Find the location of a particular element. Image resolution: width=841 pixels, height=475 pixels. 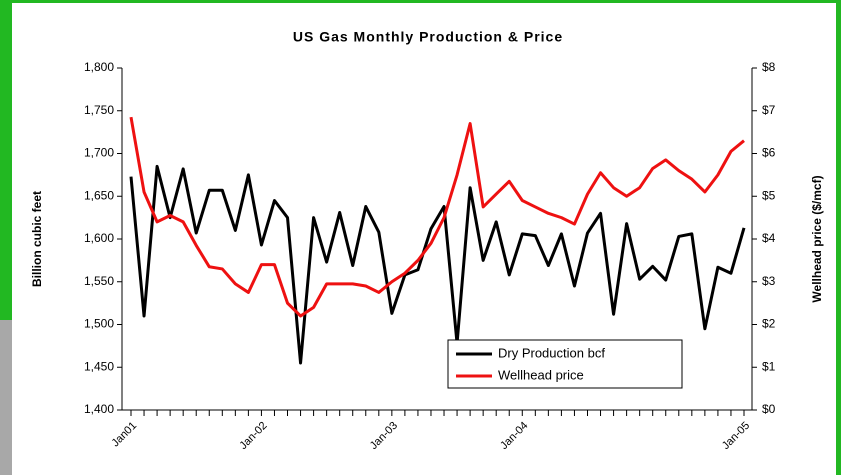

chart-title: US Gas Monthly Production & Price is located at coordinates (428, 37).